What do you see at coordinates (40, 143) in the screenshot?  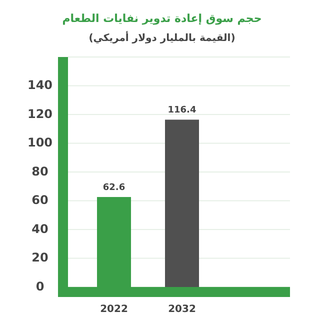 I see `y-tick-label: 100` at bounding box center [40, 143].